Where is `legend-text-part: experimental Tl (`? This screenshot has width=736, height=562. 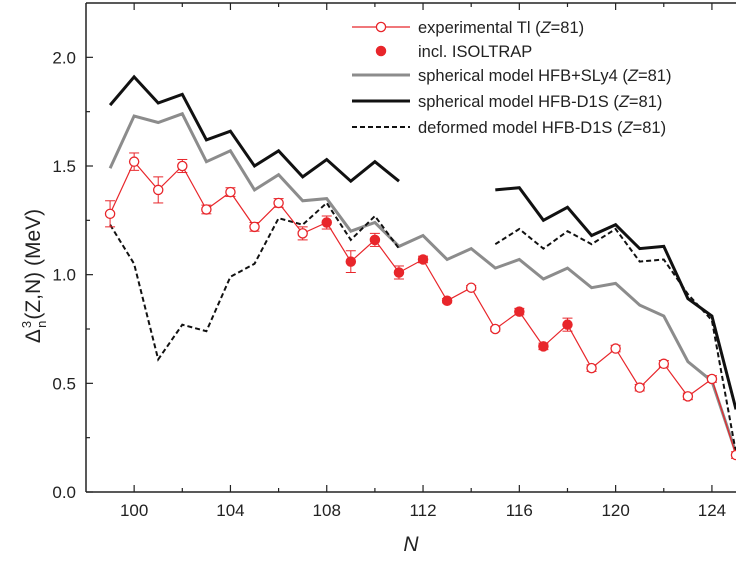 legend-text-part: experimental Tl ( is located at coordinates (479, 28).